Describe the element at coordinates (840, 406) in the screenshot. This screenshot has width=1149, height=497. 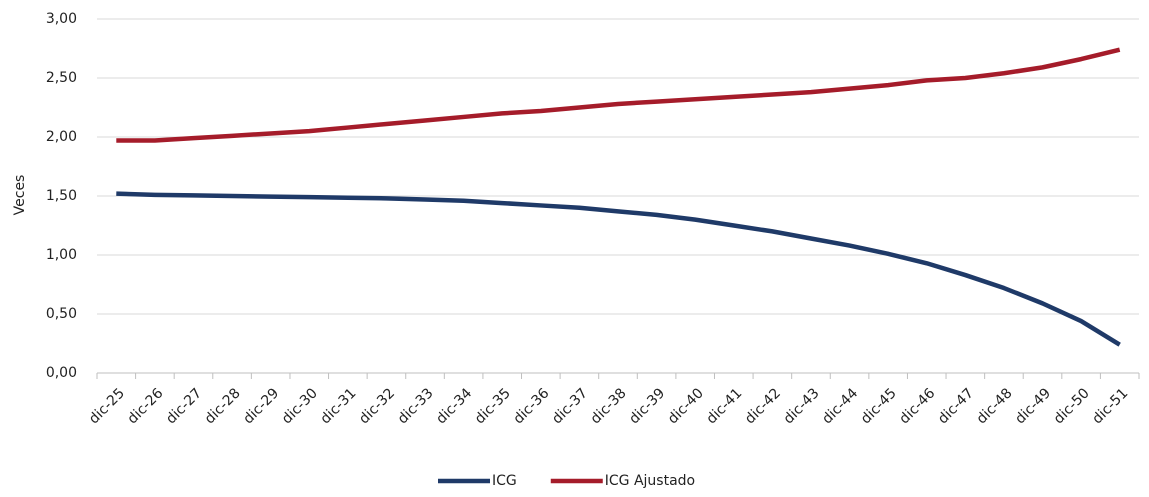
I see `x-tick-label: dic-44` at that location.